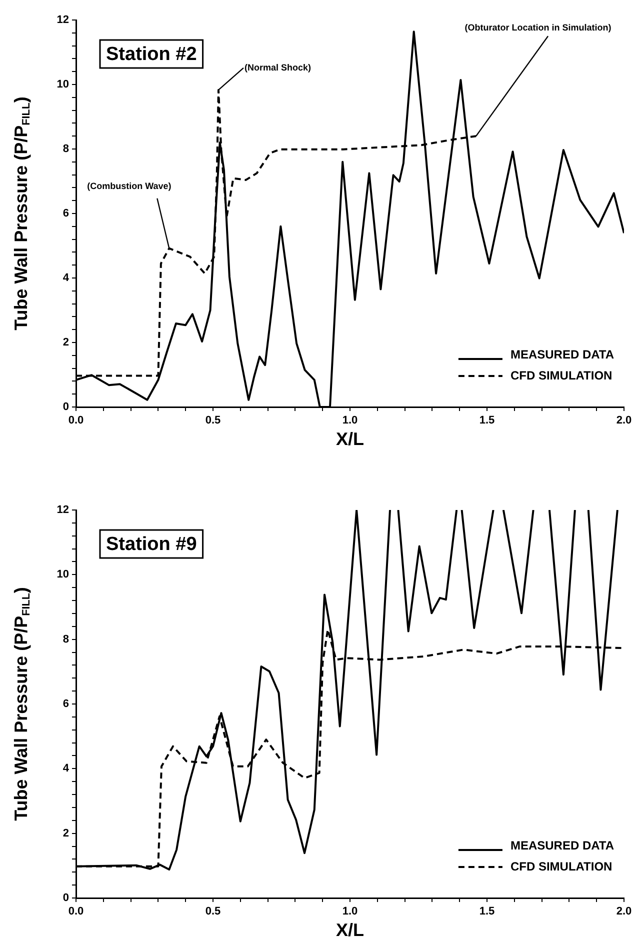 The height and width of the screenshot is (951, 640). What do you see at coordinates (129, 185) in the screenshot?
I see `annotation: (Combustion Wave)` at bounding box center [129, 185].